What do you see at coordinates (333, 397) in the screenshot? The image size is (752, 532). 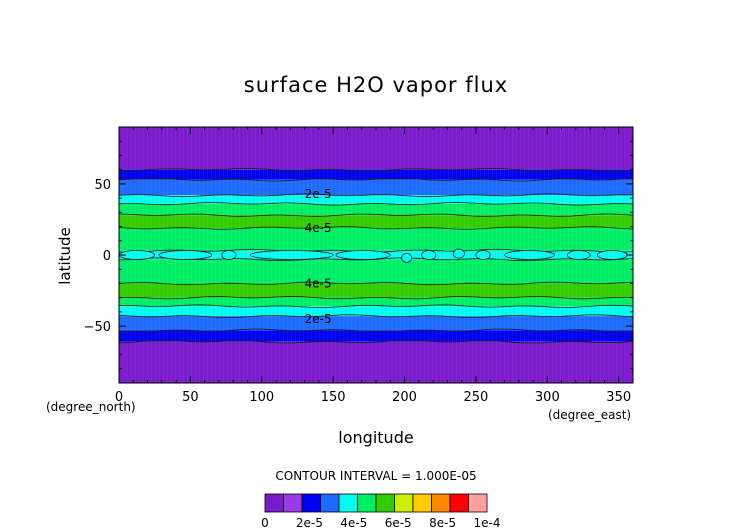 I see `x-tick-label: 150` at bounding box center [333, 397].